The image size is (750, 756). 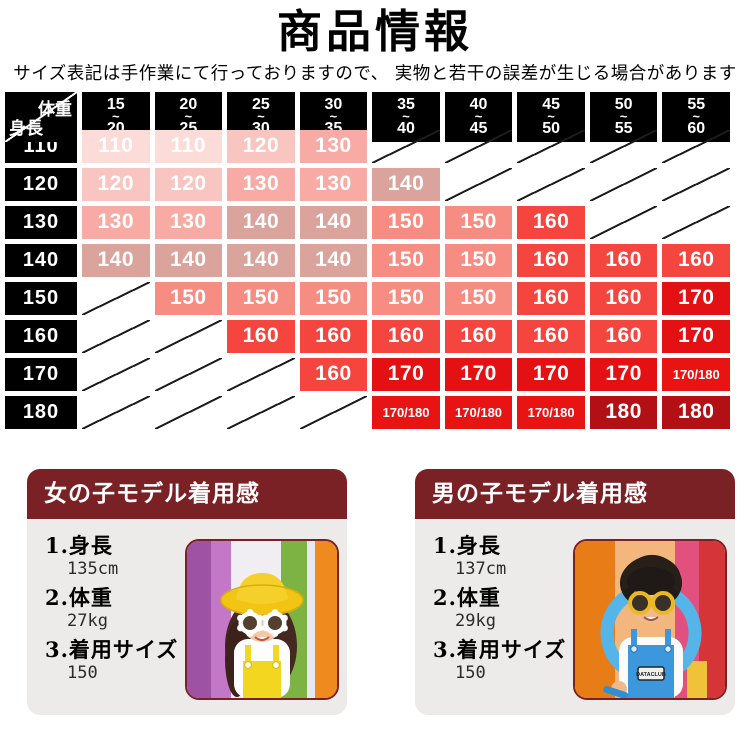 What do you see at coordinates (262, 638) in the screenshot?
I see `girl-smile` at bounding box center [262, 638].